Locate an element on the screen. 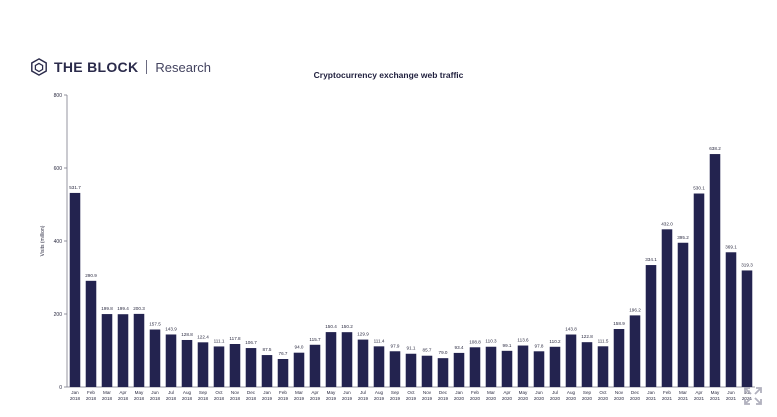 The height and width of the screenshot is (417, 777). bar-value-label: 531.7 is located at coordinates (75, 187).